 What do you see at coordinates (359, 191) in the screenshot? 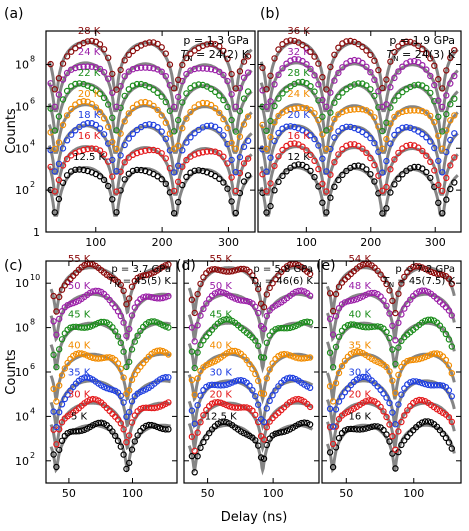
I see `fit-curve` at bounding box center [359, 191].